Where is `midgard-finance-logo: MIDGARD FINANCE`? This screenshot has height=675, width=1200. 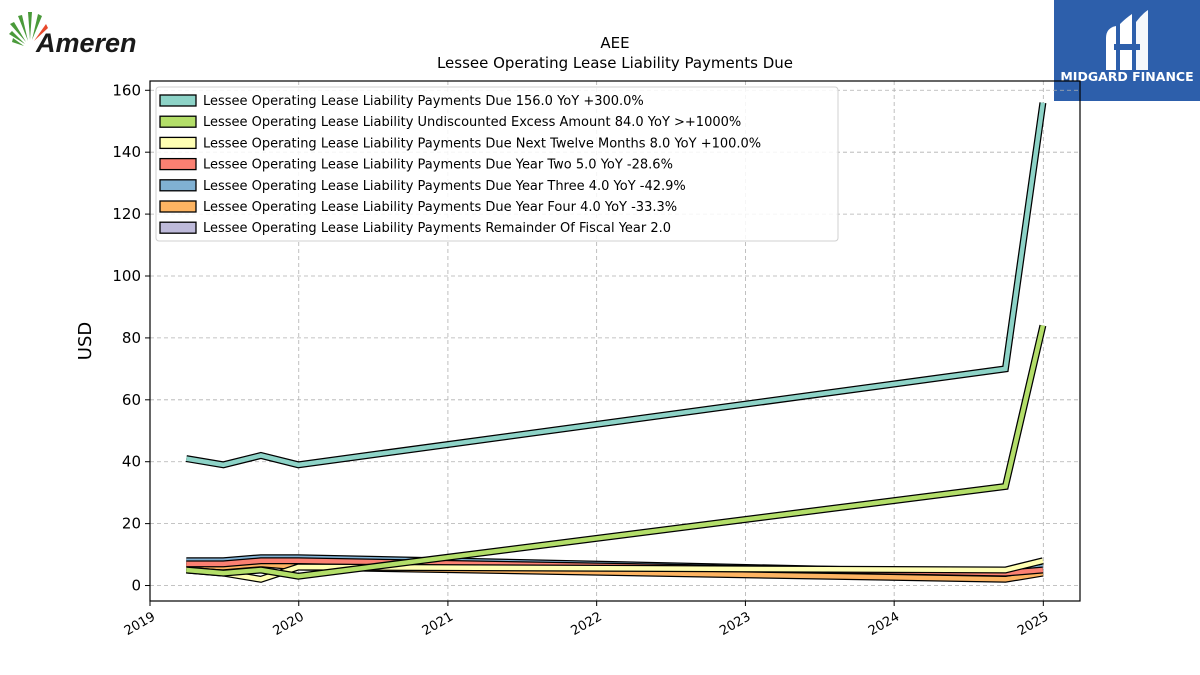 midgard-finance-logo: MIDGARD FINANCE is located at coordinates (1127, 50).